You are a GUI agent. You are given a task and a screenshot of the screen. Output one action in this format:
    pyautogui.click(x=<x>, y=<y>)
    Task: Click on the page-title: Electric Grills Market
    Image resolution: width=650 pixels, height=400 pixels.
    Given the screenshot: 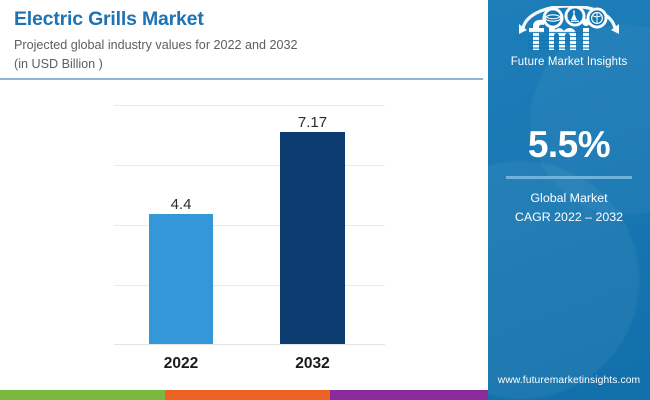 What is the action you would take?
    pyautogui.click(x=109, y=19)
    